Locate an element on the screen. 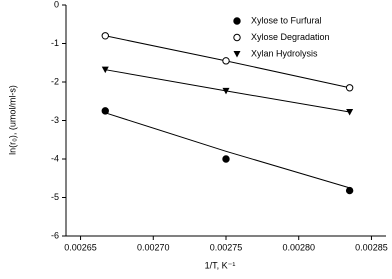  y-tick-label: -4 is located at coordinates (55, 158).